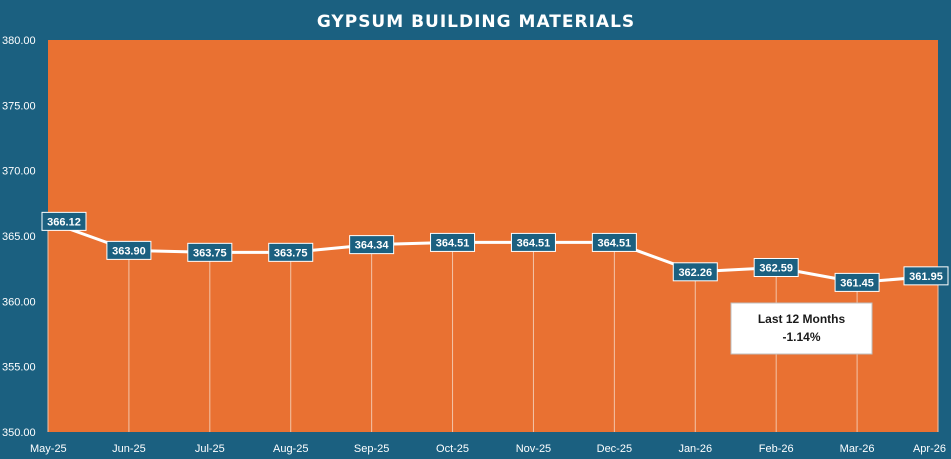 The image size is (951, 459). I want to click on y-tick-label: 375.00, so click(19, 106).